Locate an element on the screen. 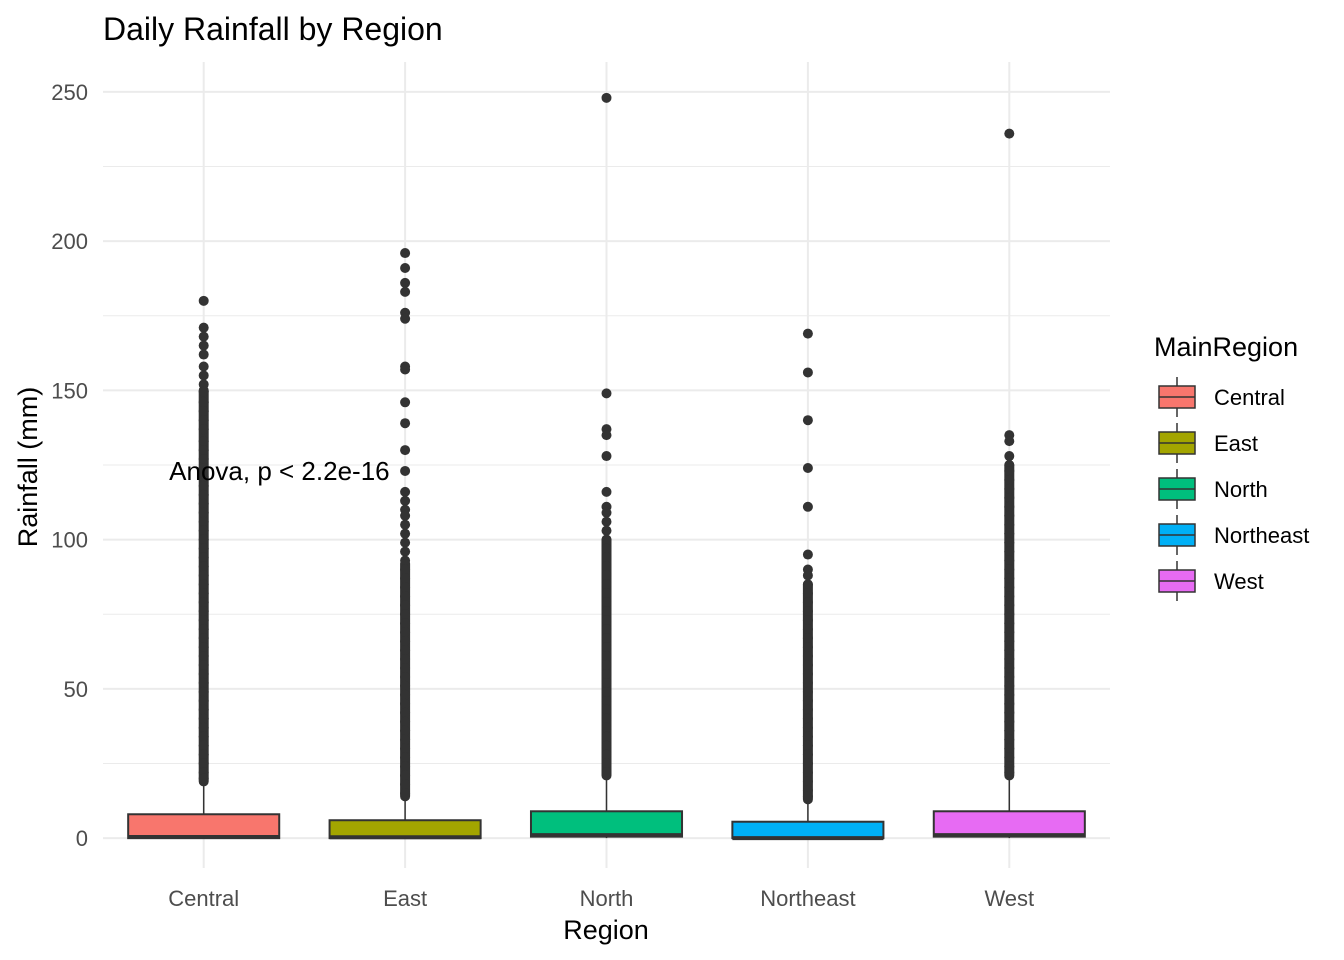  box-north is located at coordinates (606, 465).